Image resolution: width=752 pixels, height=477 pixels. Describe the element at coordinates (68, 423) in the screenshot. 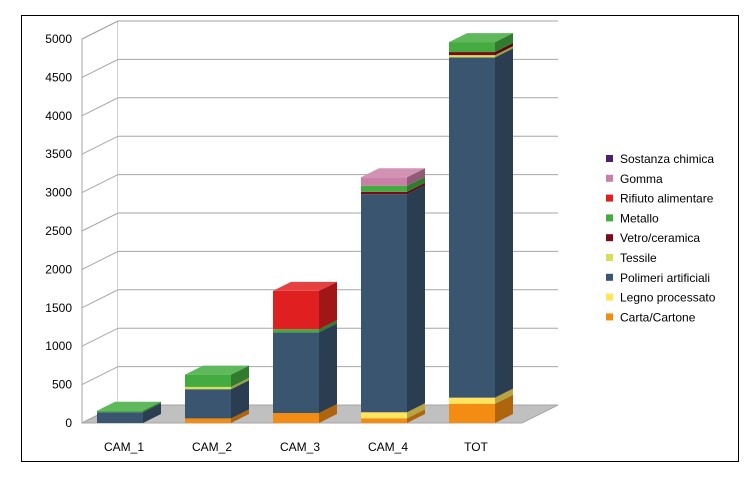

I see `y-tick-label: 0` at that location.